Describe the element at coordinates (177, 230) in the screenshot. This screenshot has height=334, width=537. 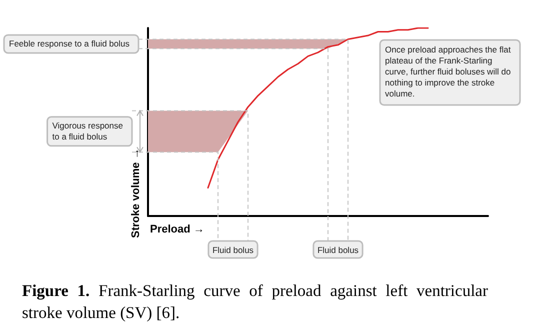
I see `x-axis-title: Preload →` at that location.